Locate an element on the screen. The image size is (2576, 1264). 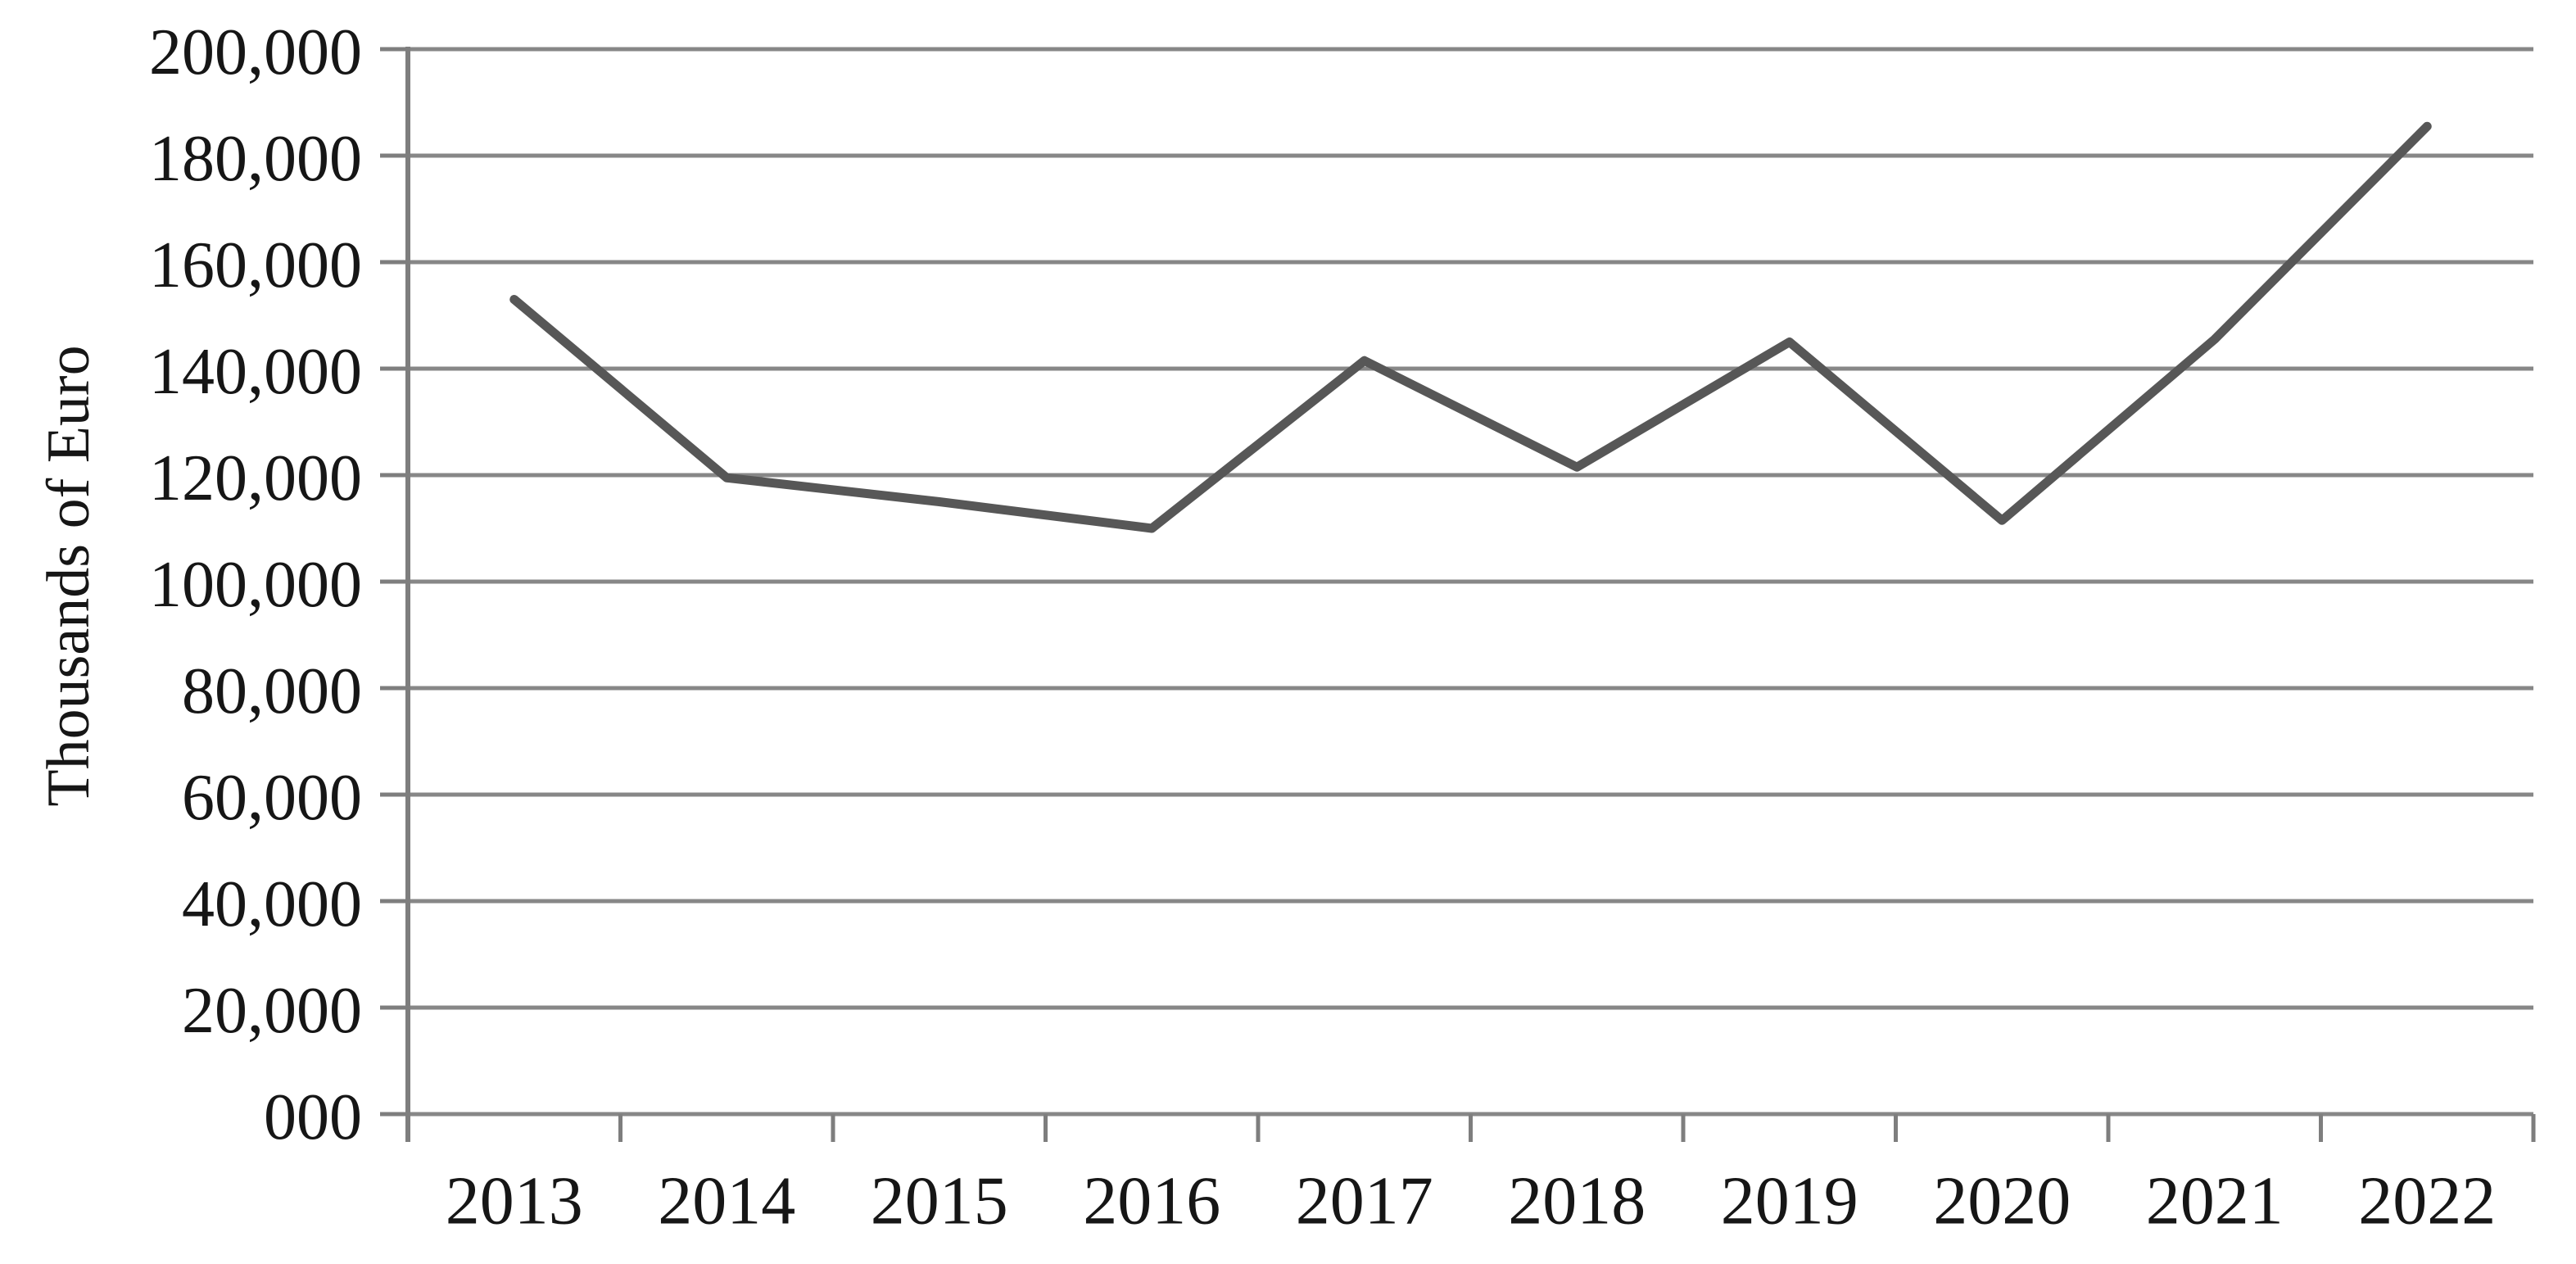
y-tick-label: 100,000 is located at coordinates (255, 585).